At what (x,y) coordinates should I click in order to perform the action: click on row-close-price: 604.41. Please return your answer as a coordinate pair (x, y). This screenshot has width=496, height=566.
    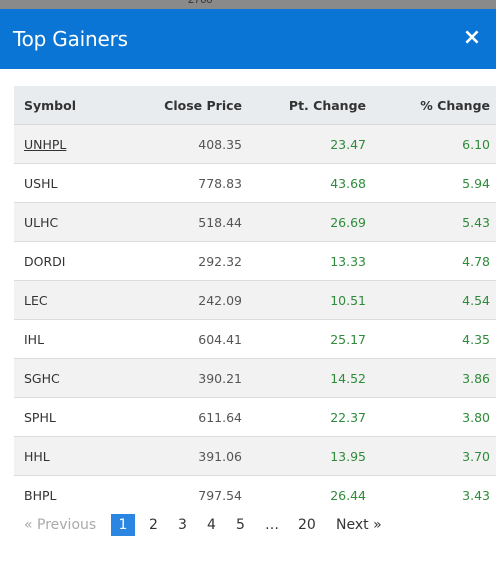
    Looking at the image, I should click on (190, 339).